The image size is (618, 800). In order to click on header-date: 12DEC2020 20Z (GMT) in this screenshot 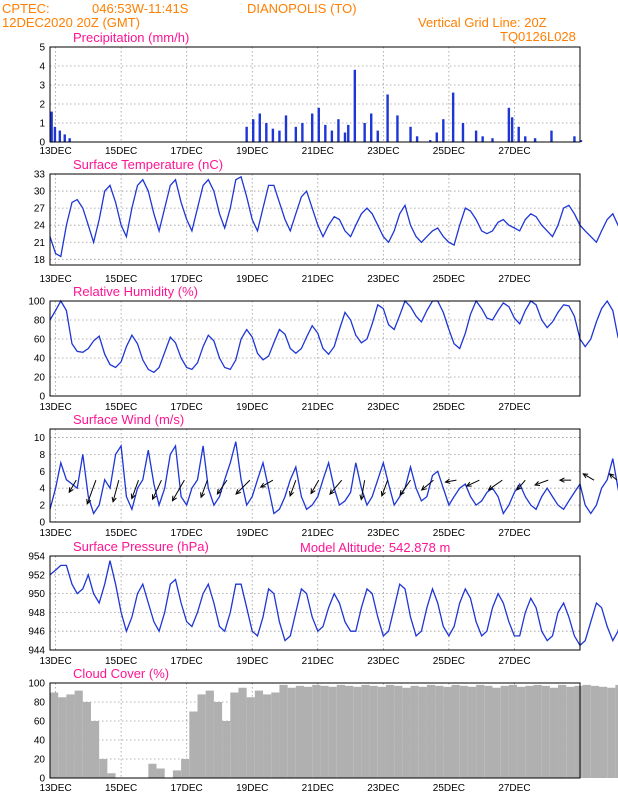, I will do `click(71, 22)`.